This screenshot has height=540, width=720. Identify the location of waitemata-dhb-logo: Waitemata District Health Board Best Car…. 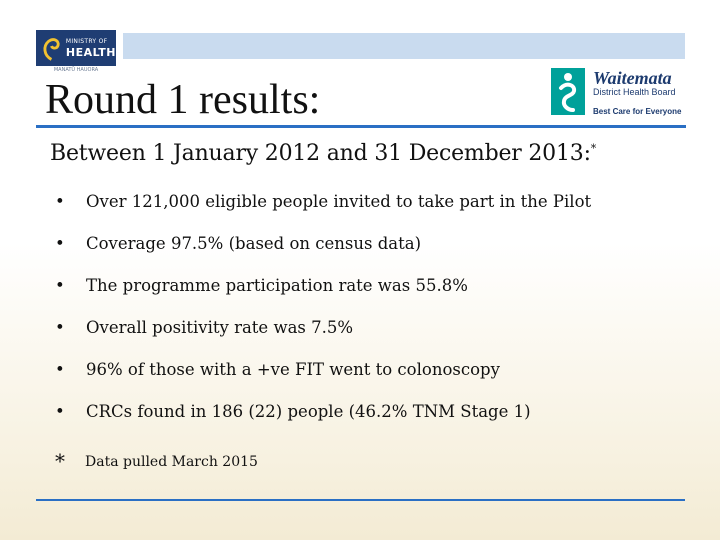
(618, 94).